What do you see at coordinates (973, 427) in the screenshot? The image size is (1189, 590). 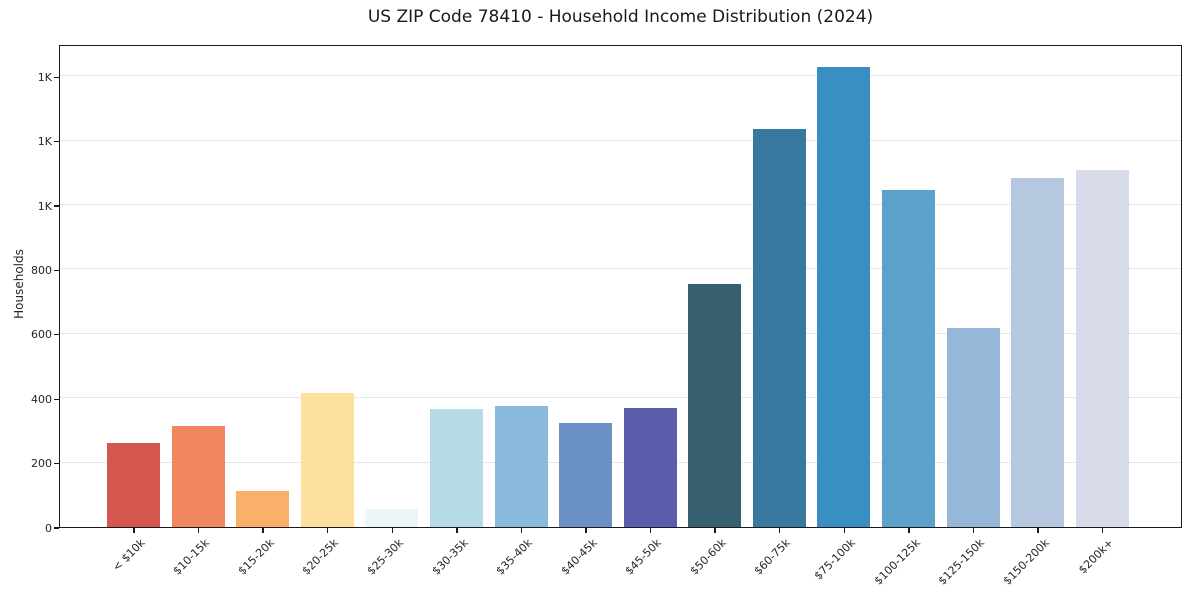 I see `bar-$125-150k` at bounding box center [973, 427].